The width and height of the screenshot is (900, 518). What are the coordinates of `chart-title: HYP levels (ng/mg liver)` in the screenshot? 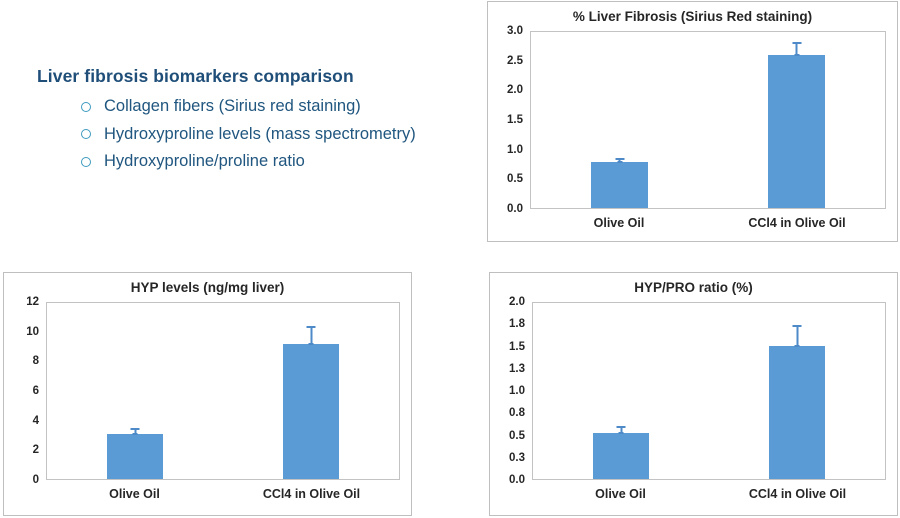 It's located at (207, 287).